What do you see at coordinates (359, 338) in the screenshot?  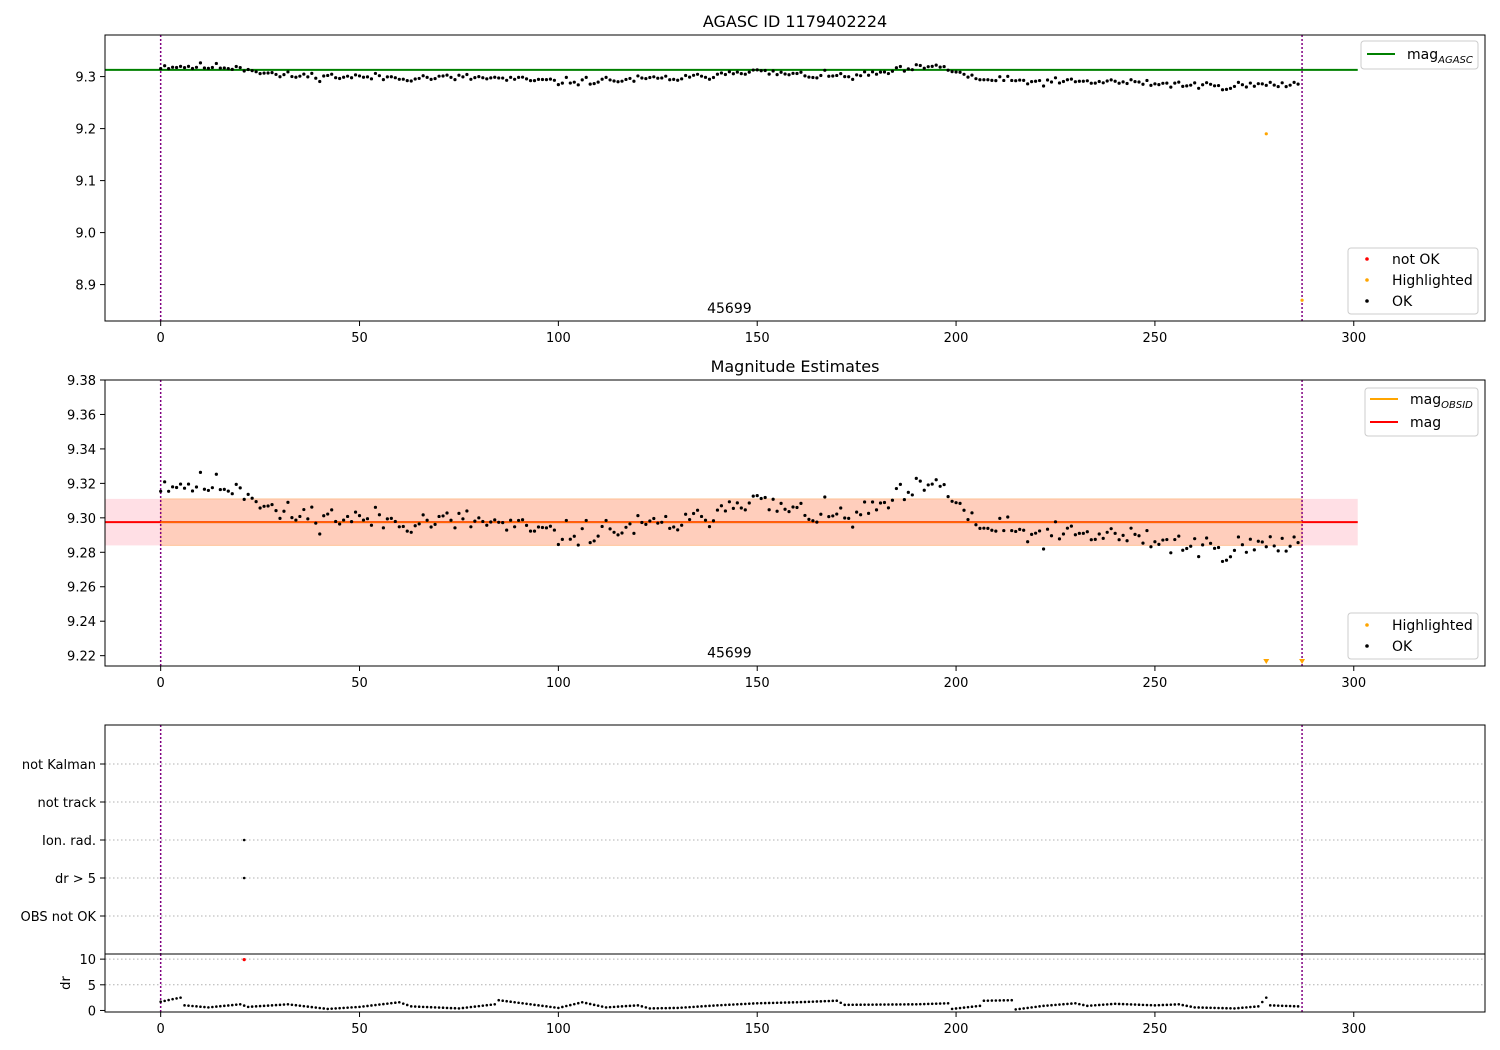 I see `x-tick-label: 50` at bounding box center [359, 338].